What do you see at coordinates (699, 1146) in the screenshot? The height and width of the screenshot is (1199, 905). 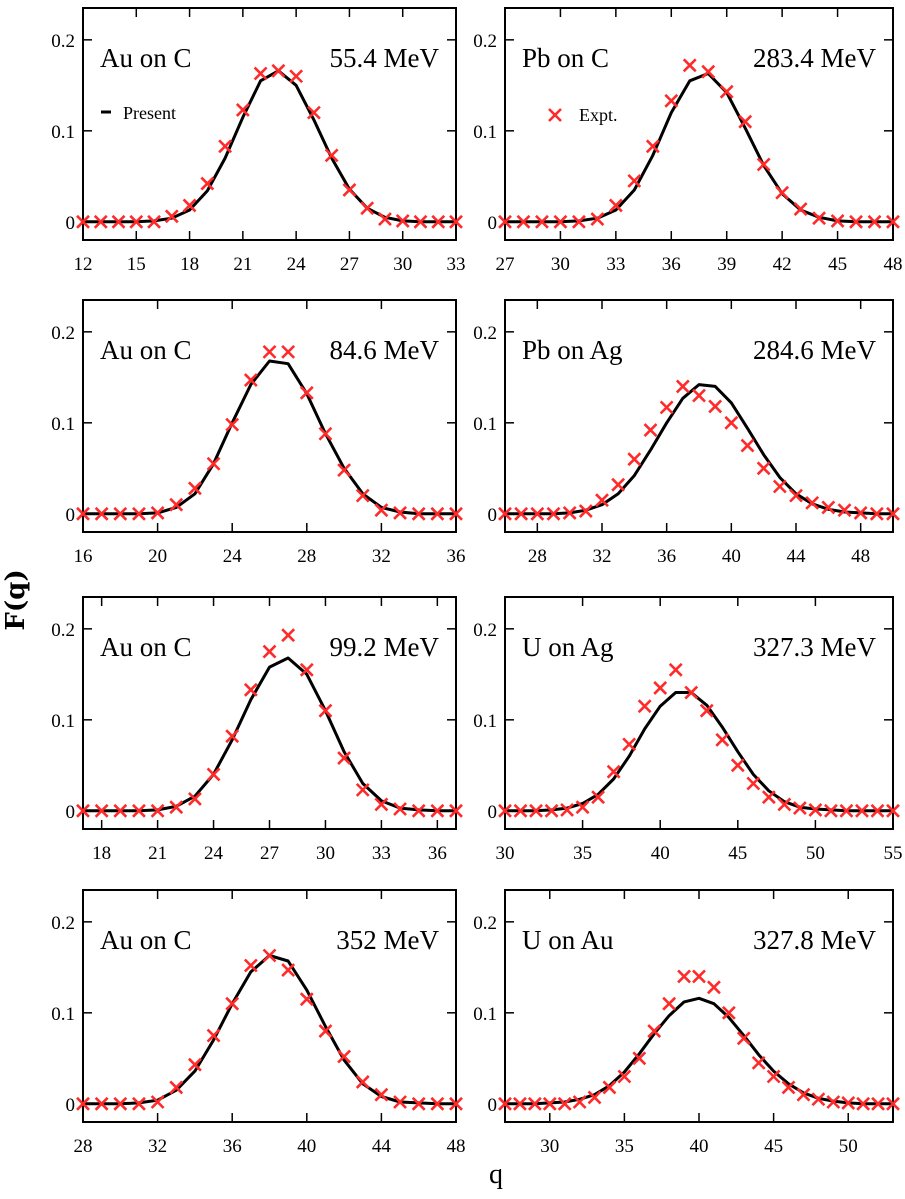 I see `x-tick-label: 40` at bounding box center [699, 1146].